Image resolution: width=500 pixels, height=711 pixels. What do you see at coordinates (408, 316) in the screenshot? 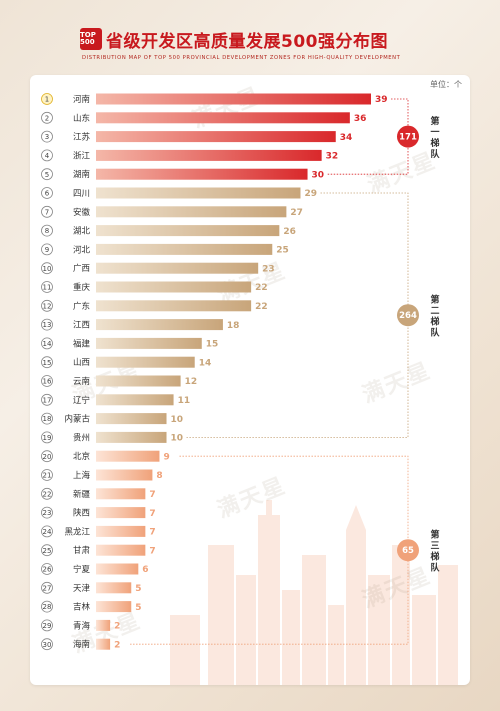
I see `tier-total-label: 264` at bounding box center [408, 316].